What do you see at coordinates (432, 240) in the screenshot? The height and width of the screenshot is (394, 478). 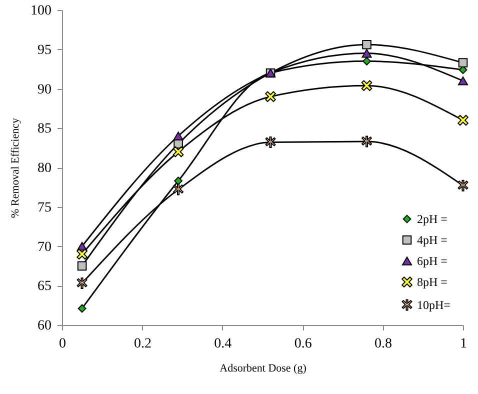 I see `legend-label: 4pH =` at bounding box center [432, 240].